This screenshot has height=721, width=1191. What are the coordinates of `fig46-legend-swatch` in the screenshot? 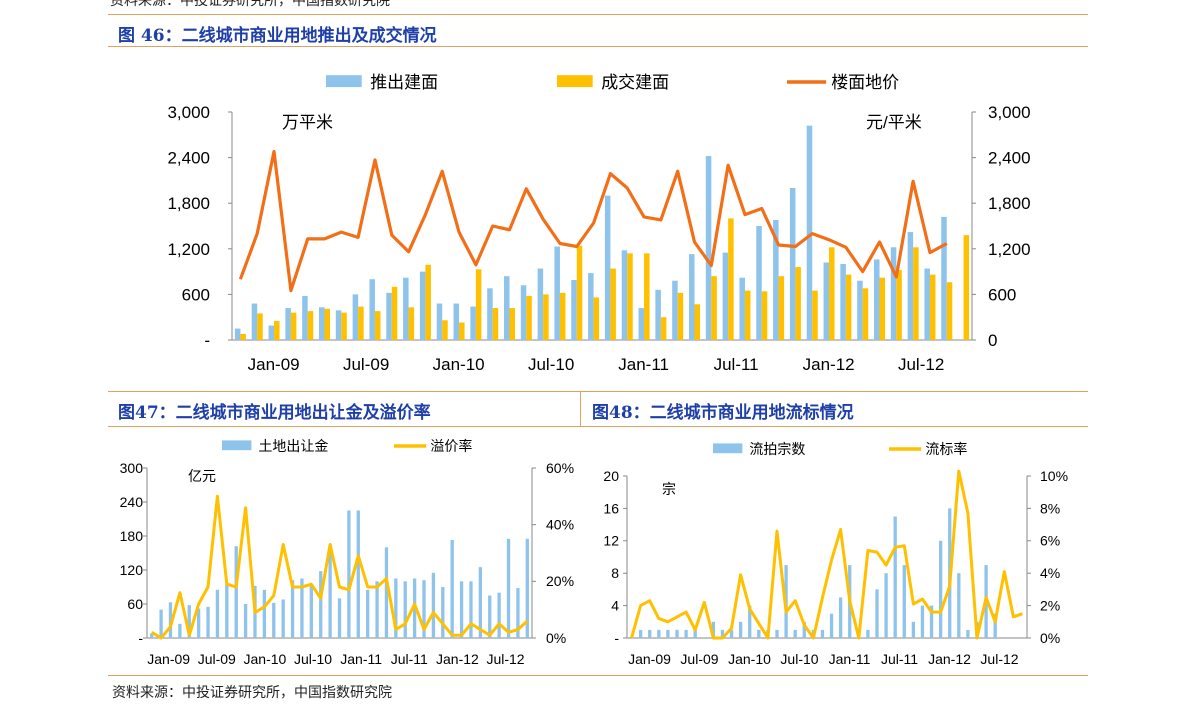 It's located at (344, 81).